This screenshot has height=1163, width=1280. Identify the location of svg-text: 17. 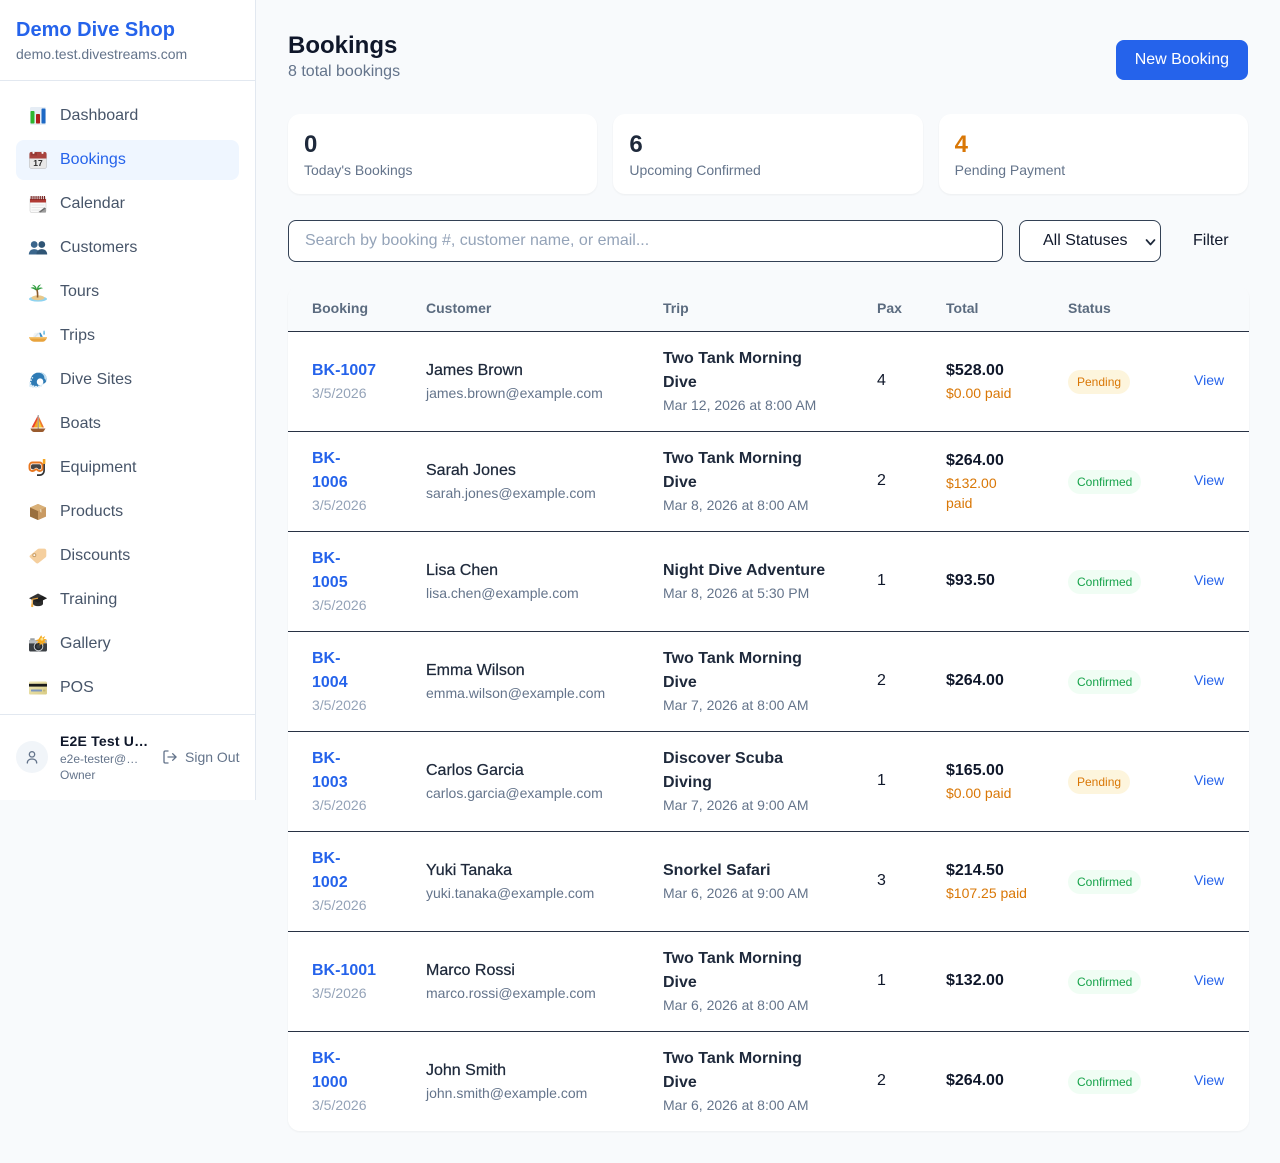
(38, 163).